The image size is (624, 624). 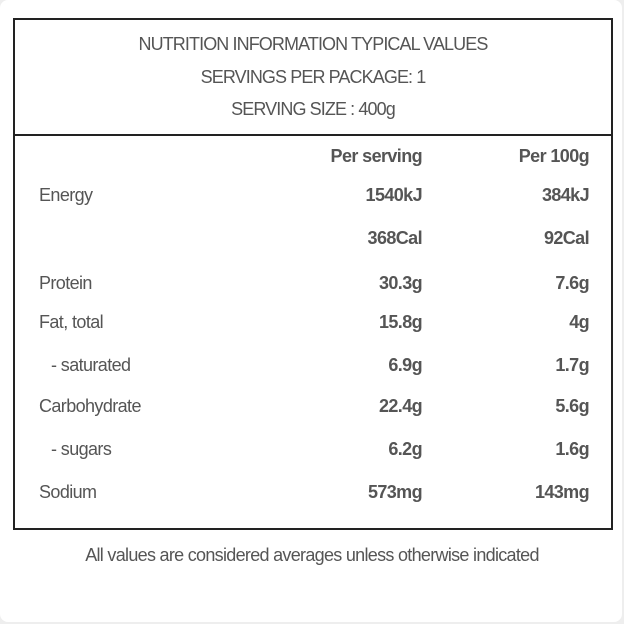 I want to click on per-serving-value: 368Cal, so click(x=395, y=238).